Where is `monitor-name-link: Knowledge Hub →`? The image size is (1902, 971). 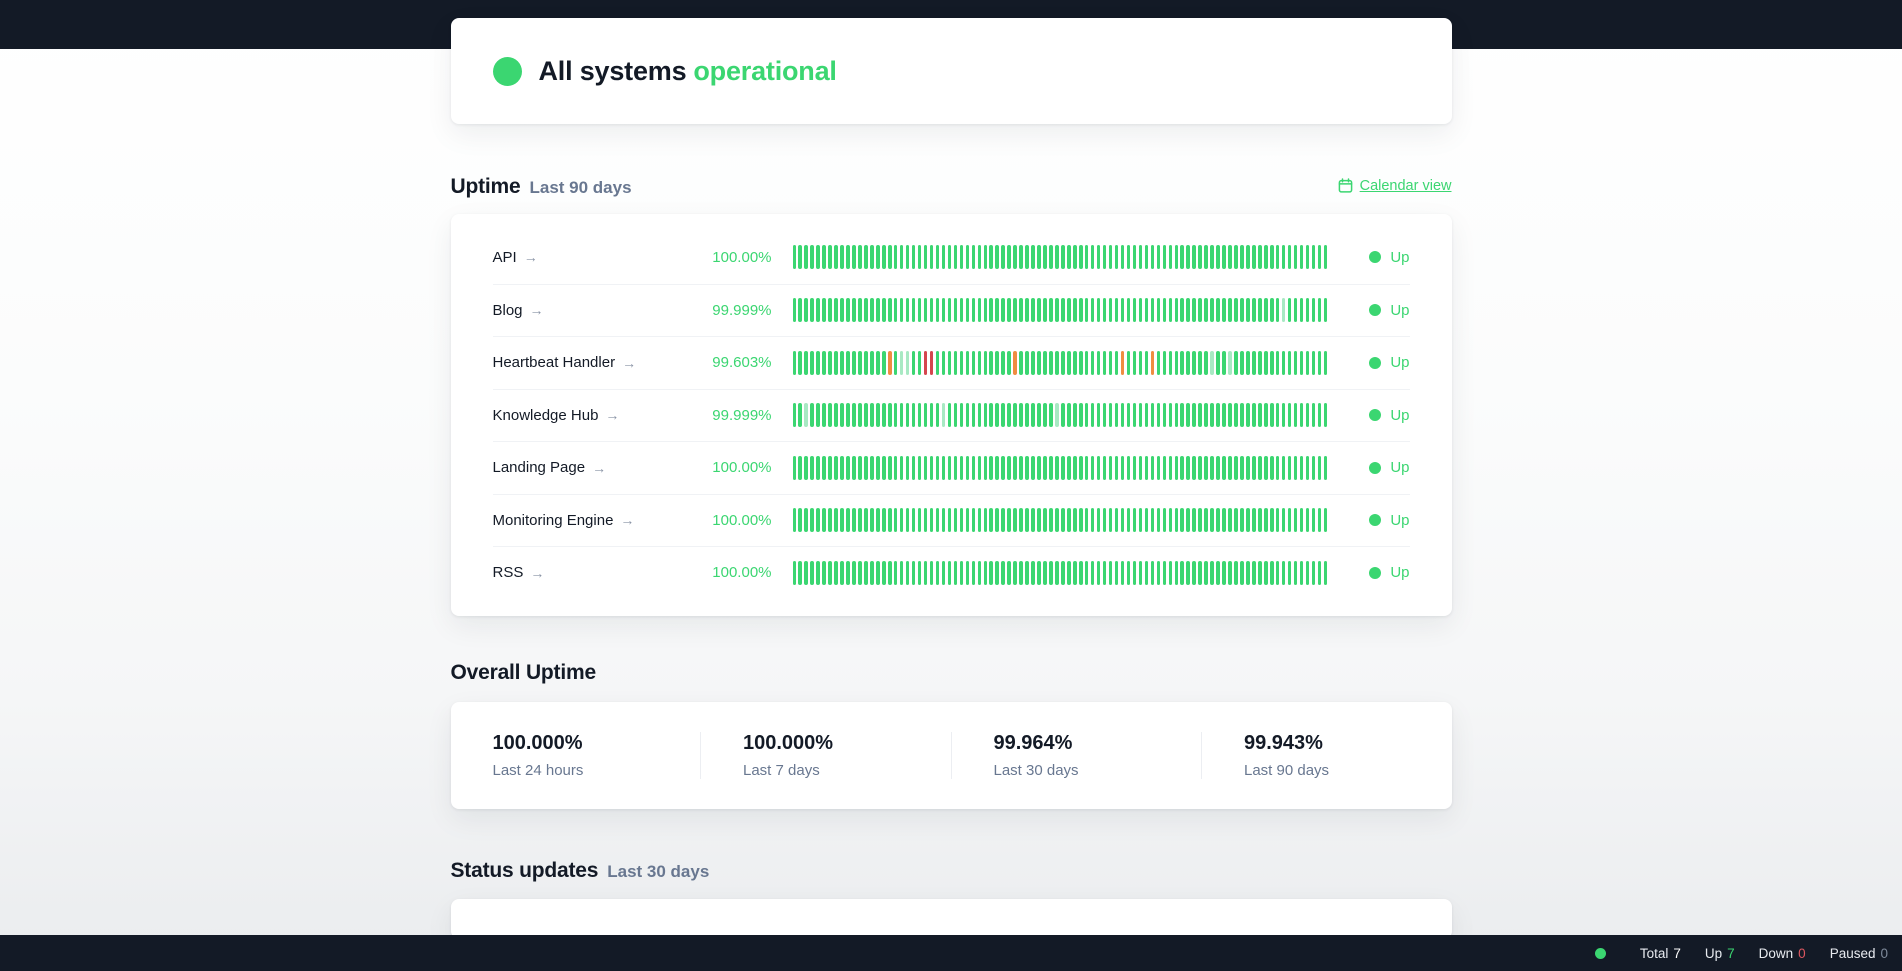 monitor-name-link: Knowledge Hub → is located at coordinates (556, 415).